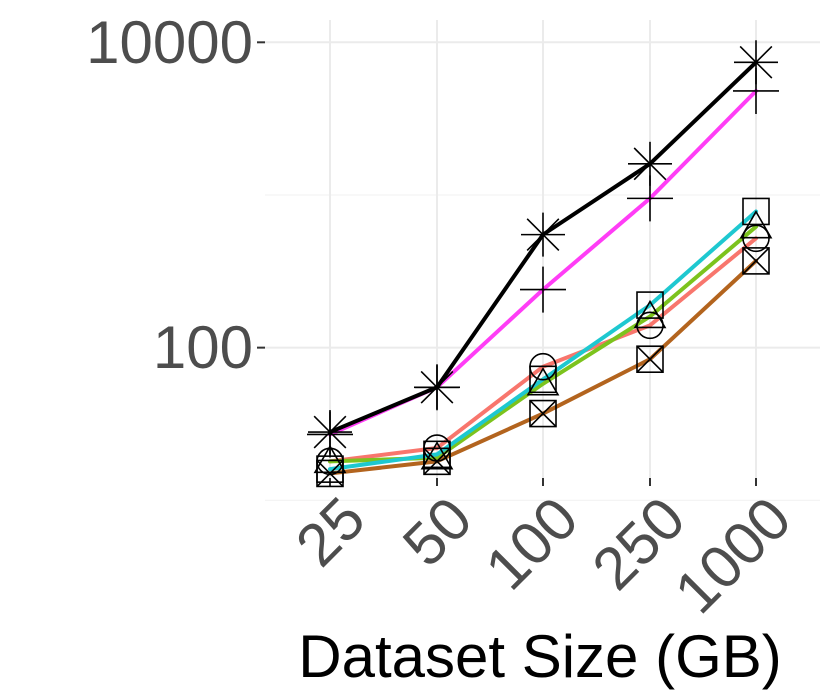 The width and height of the screenshot is (830, 692). What do you see at coordinates (175, 195) in the screenshot?
I see `y-axis: 100 10000` at bounding box center [175, 195].